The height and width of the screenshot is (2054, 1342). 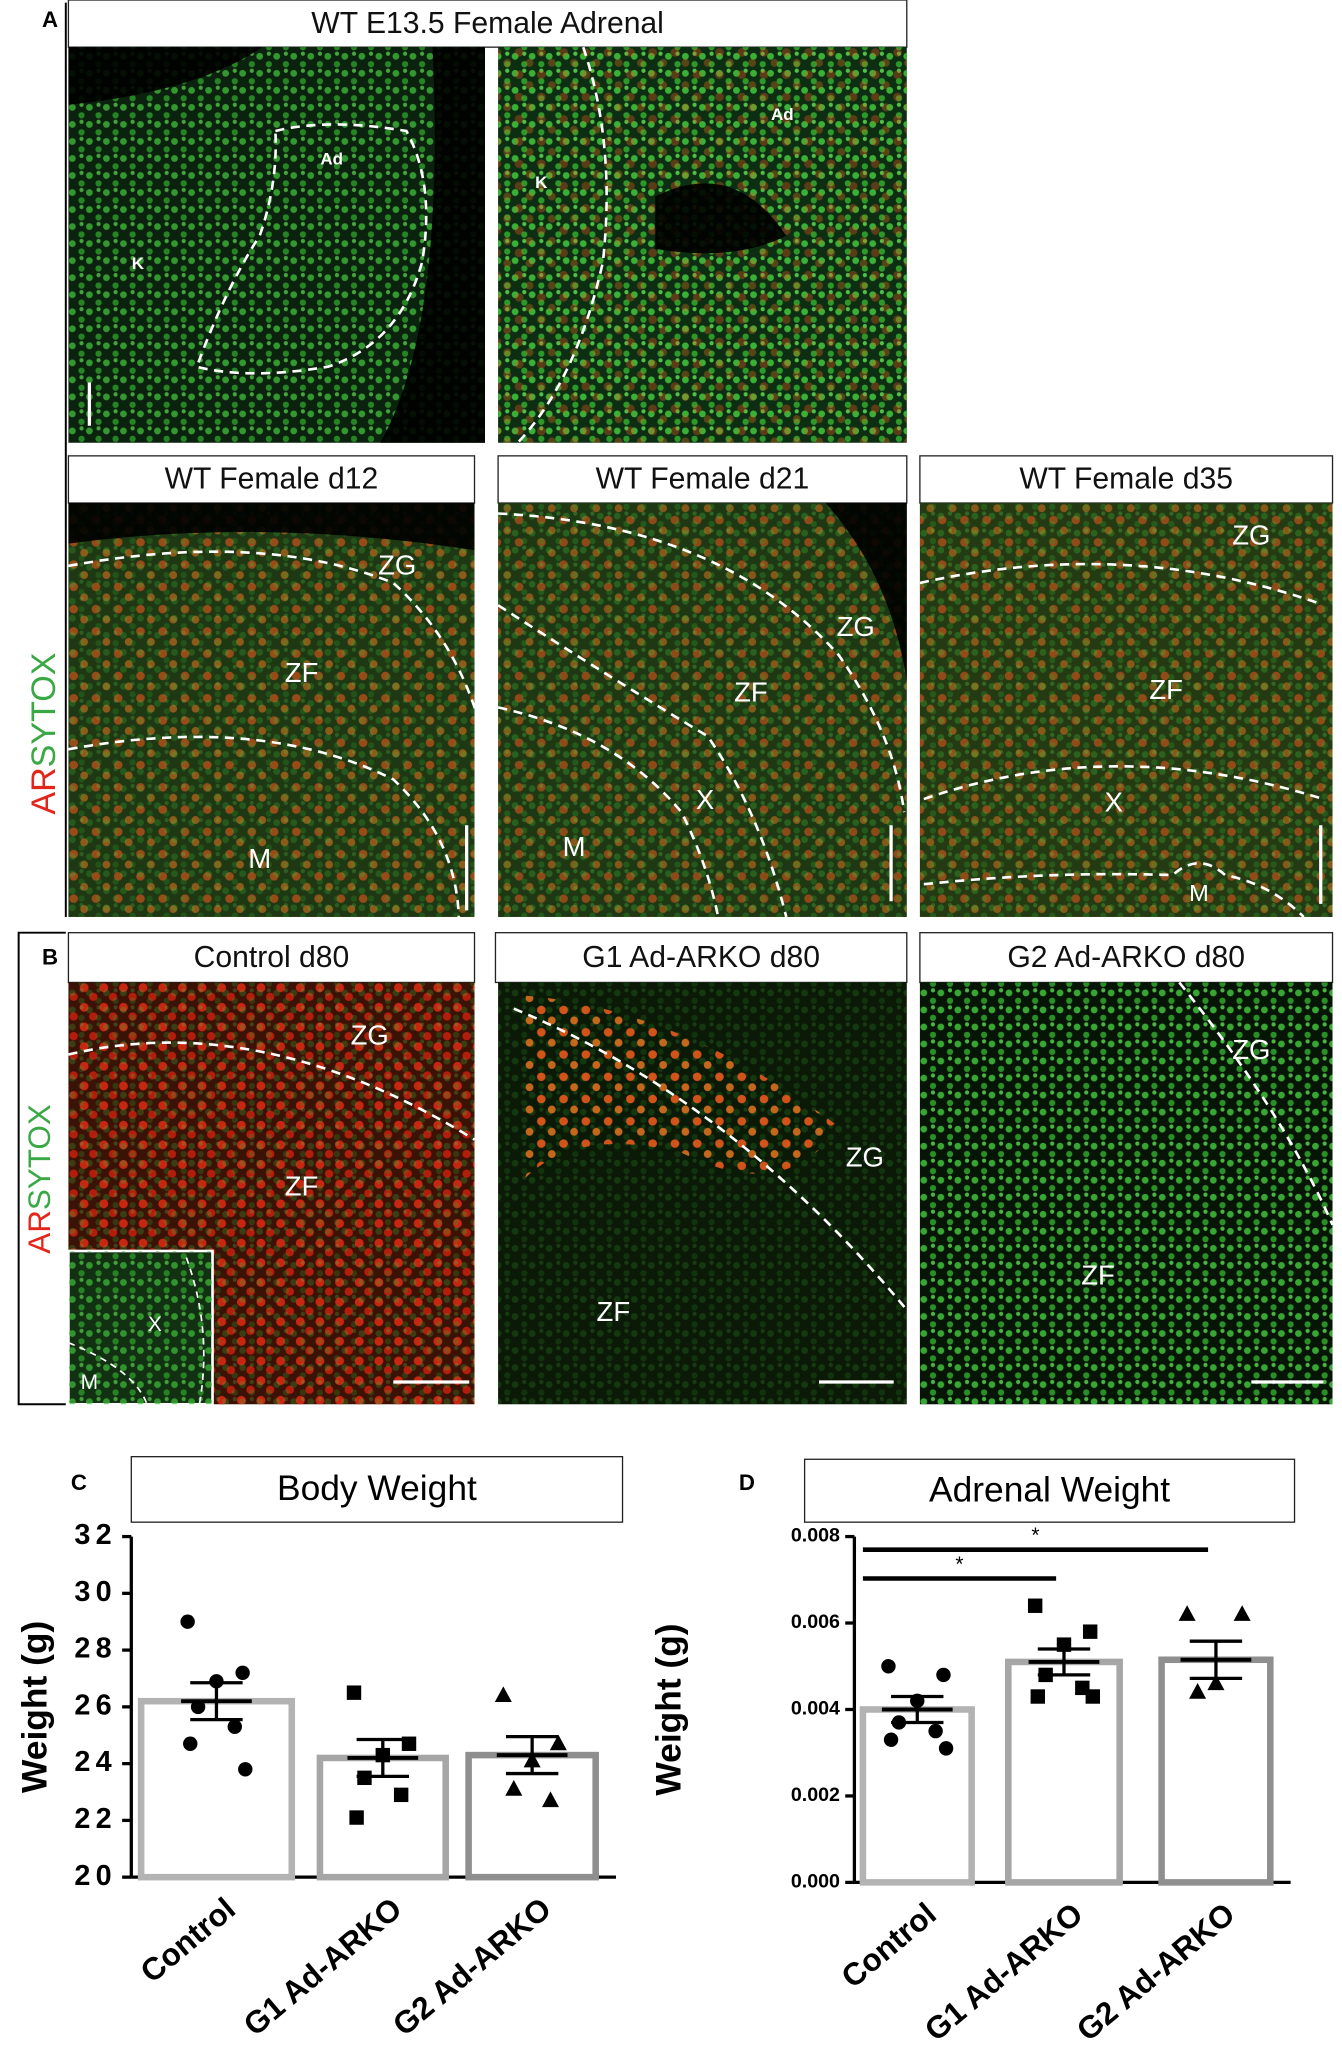 What do you see at coordinates (272, 479) in the screenshot?
I see `panel-title: WT Female d12` at bounding box center [272, 479].